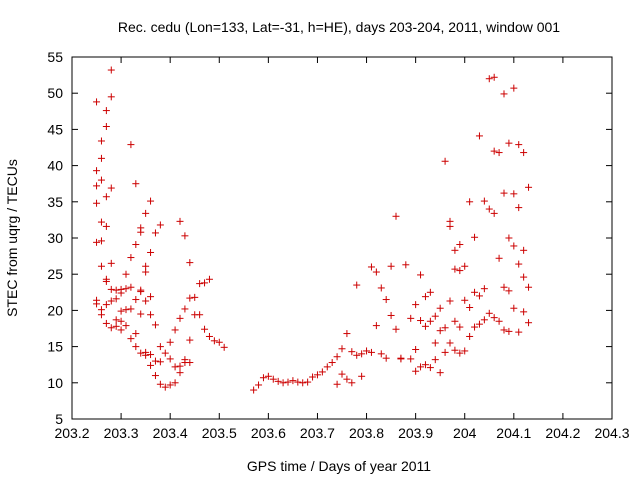 The image size is (640, 480). What do you see at coordinates (121, 433) in the screenshot?
I see `x-tick-label: 203.3` at bounding box center [121, 433].